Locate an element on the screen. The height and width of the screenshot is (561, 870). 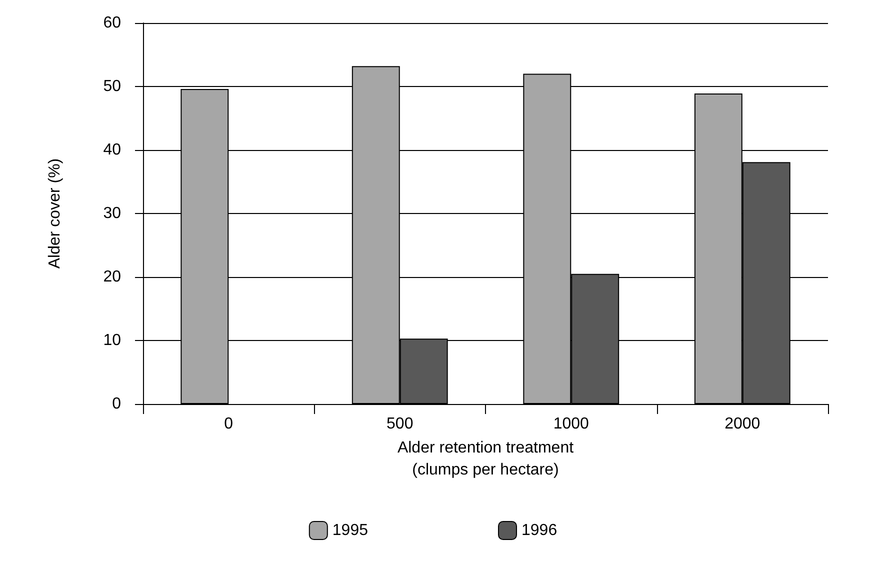
x-tick-label: 1000 is located at coordinates (571, 424).